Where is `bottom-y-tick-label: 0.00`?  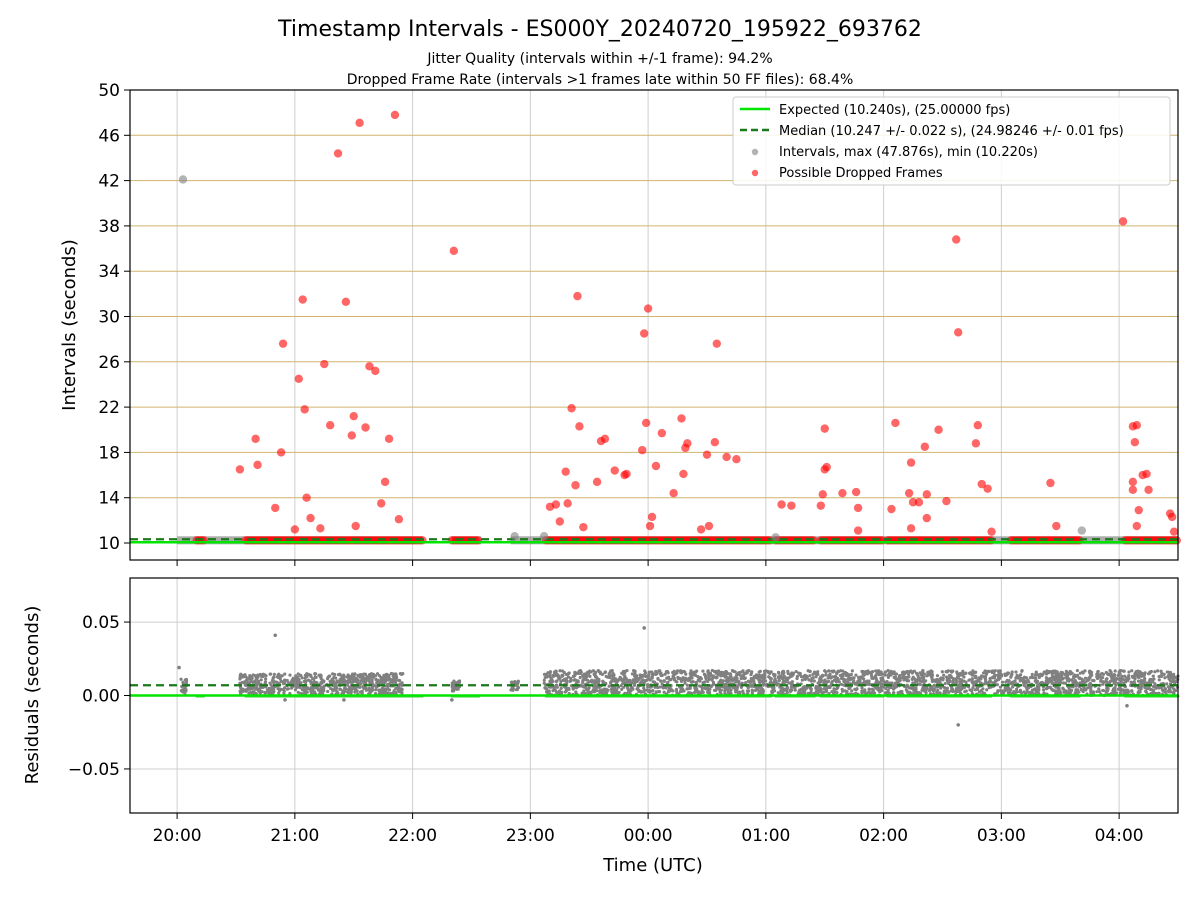 bottom-y-tick-label: 0.00 is located at coordinates (101, 697).